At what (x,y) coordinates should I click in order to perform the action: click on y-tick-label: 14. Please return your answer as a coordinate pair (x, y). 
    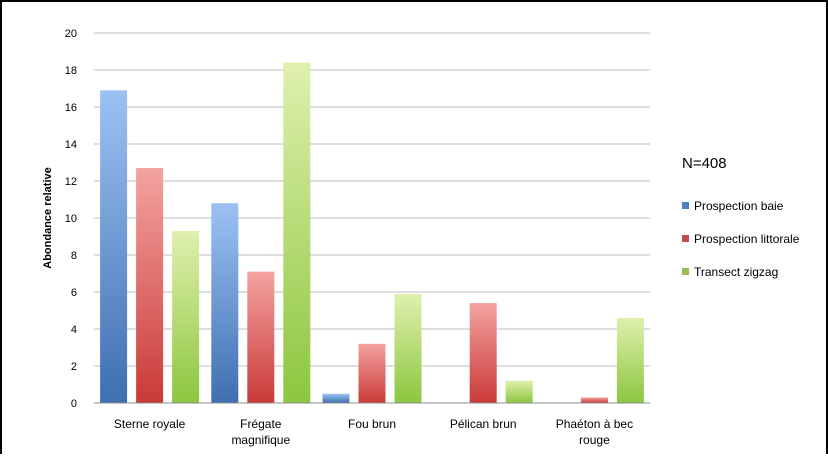
    Looking at the image, I should click on (71, 145).